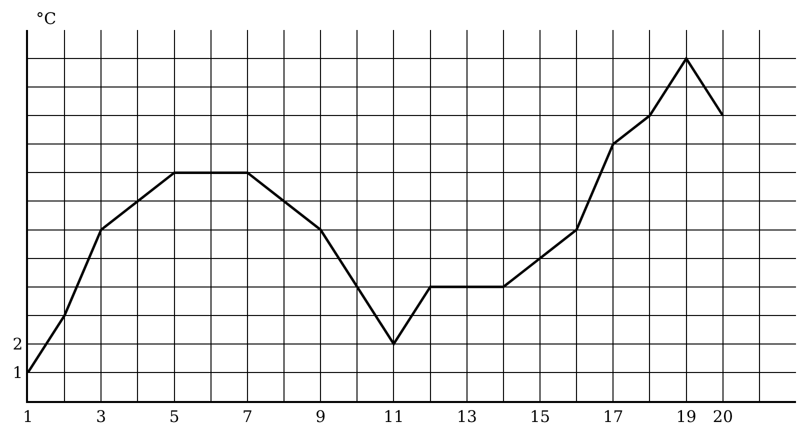 This screenshot has width=806, height=431. I want to click on x-tick-label: 5, so click(174, 416).